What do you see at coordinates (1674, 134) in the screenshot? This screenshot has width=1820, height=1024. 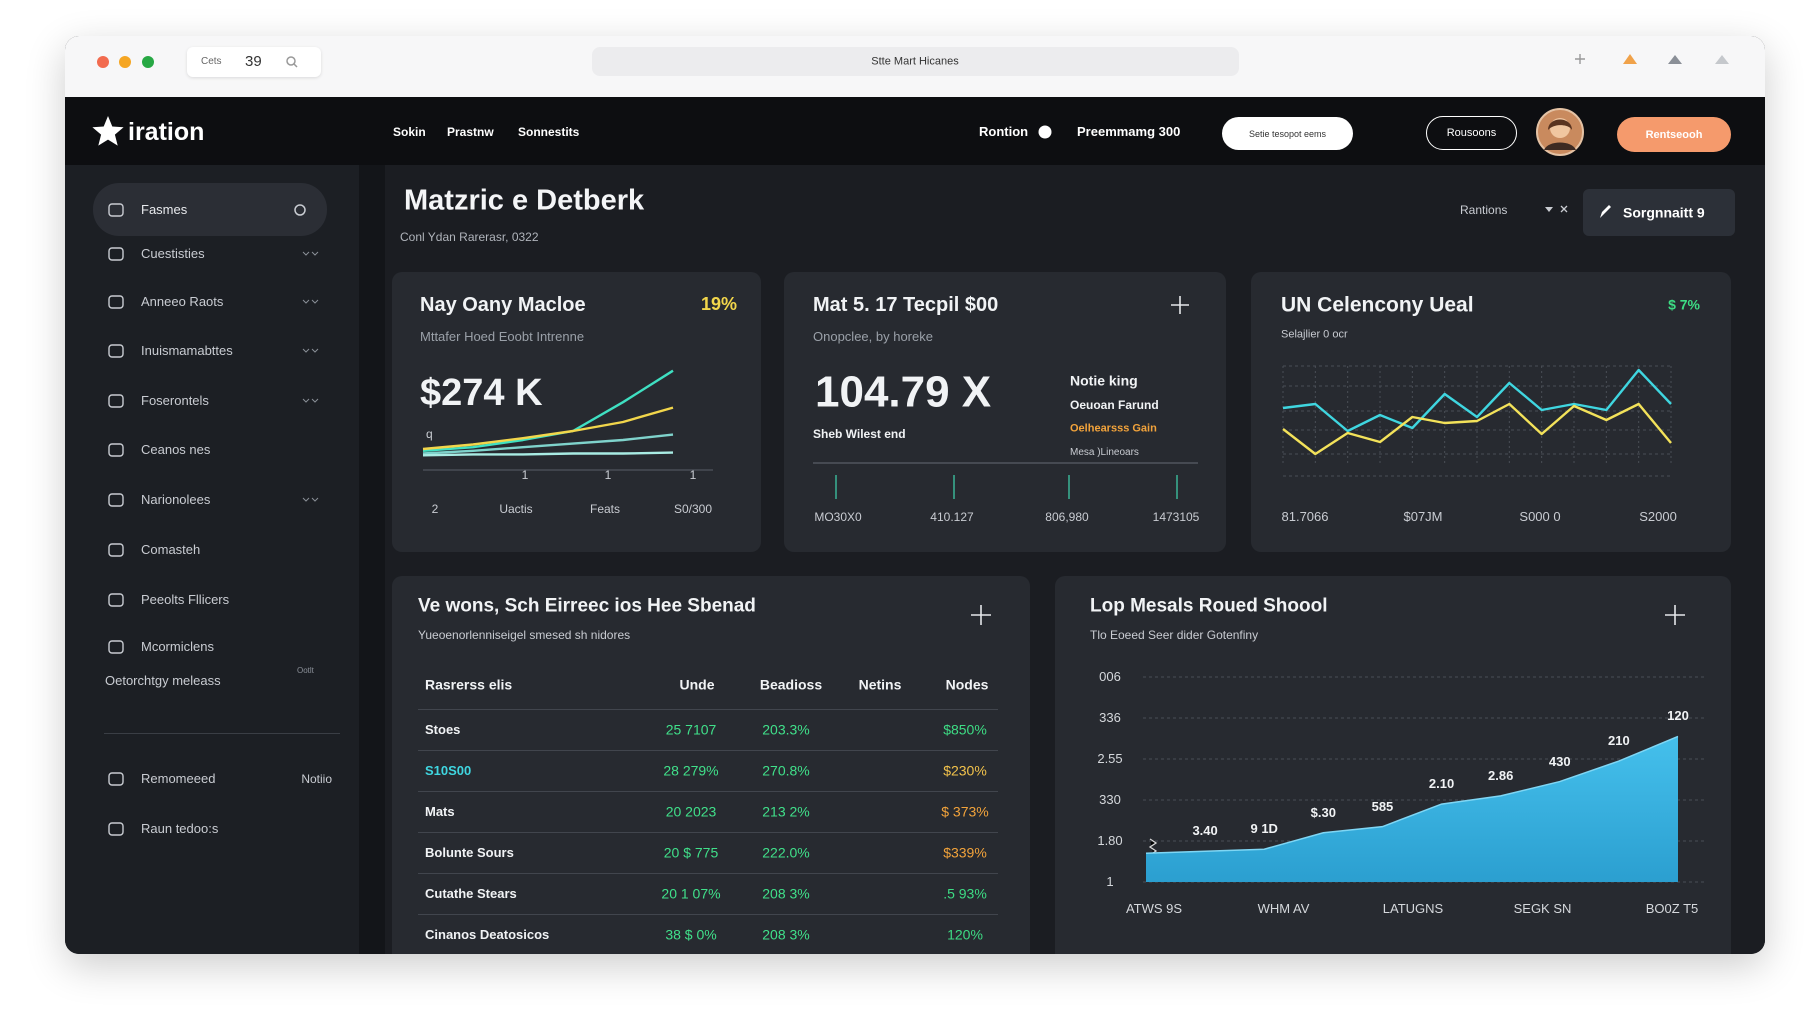 I see `primary-button: Rentseooh` at bounding box center [1674, 134].